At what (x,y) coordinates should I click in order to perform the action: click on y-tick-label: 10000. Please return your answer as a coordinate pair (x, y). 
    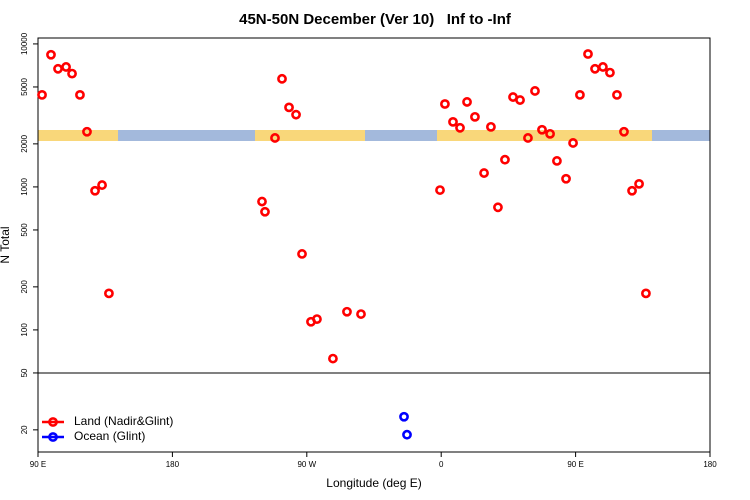
    Looking at the image, I should click on (24, 43).